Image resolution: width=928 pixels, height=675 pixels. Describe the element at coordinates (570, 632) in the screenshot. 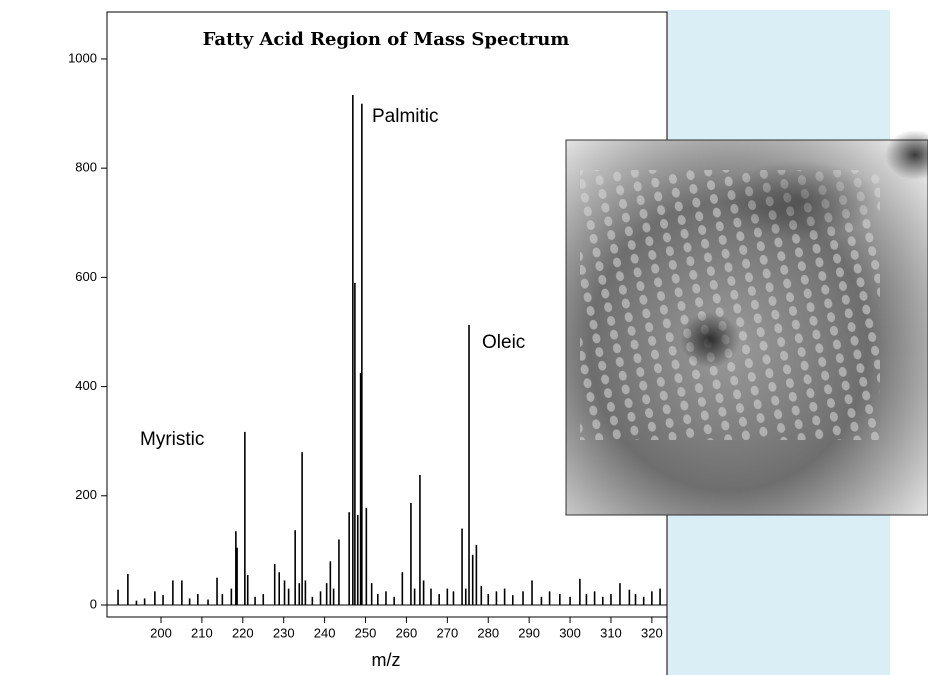

I see `x-tick-label: 300` at that location.